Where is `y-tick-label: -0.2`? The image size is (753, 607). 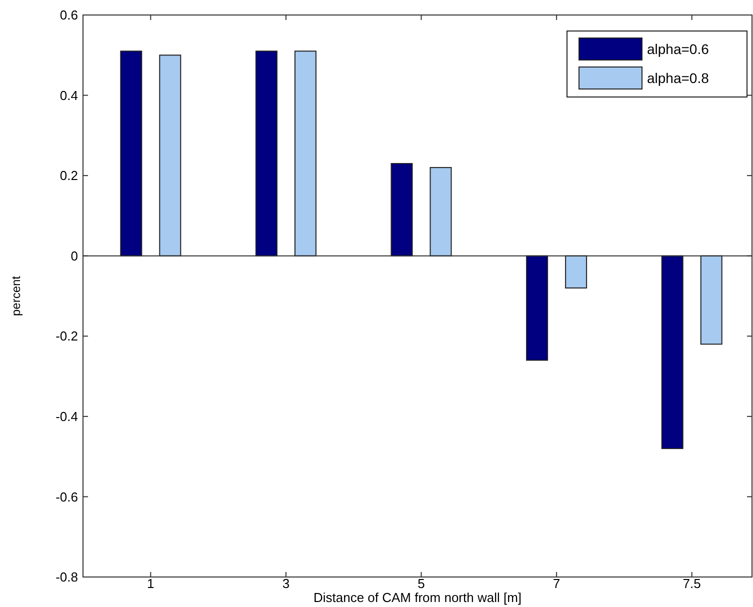 y-tick-label: -0.2 is located at coordinates (67, 336).